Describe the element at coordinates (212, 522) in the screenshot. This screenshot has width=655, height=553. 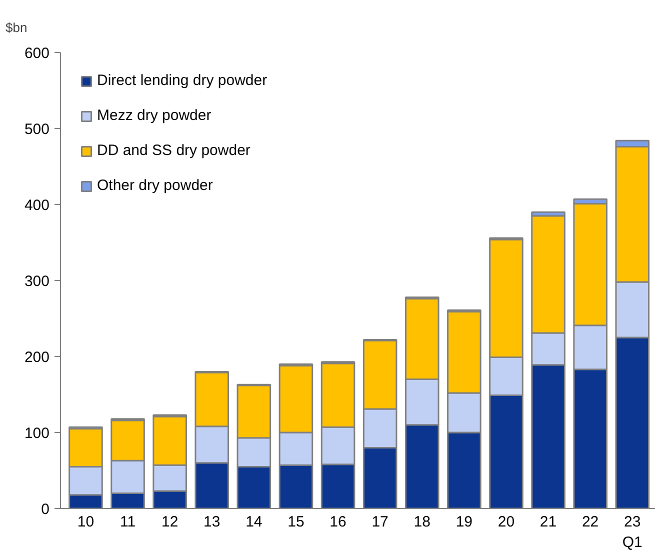
I see `x-tick-label: 13` at that location.